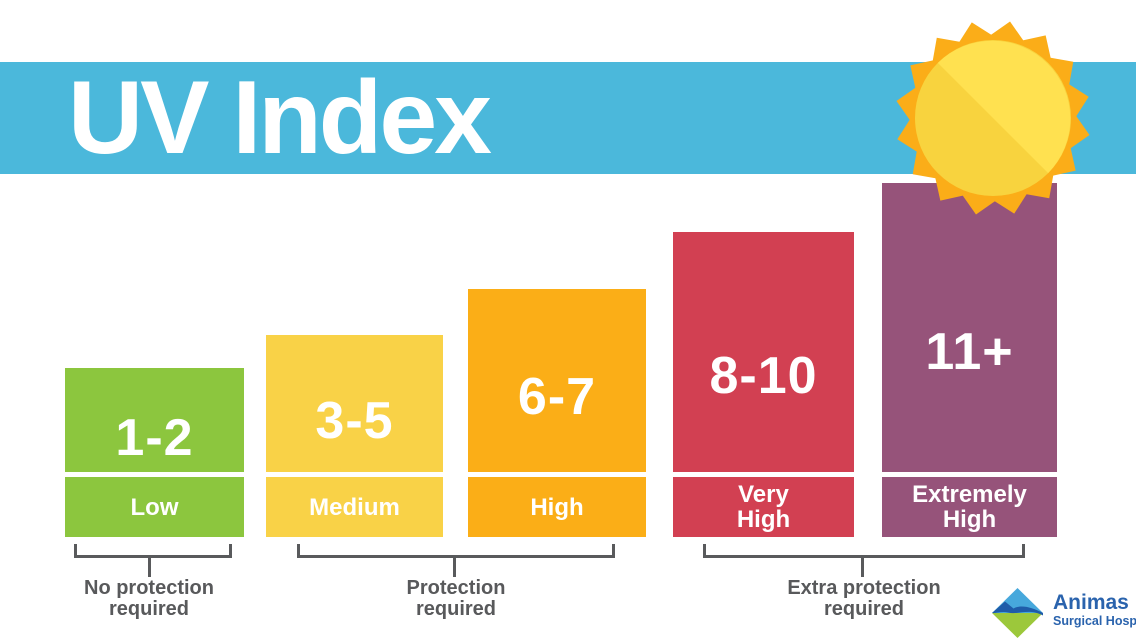 The height and width of the screenshot is (641, 1136). I want to click on bracket-protection, so click(456, 551).